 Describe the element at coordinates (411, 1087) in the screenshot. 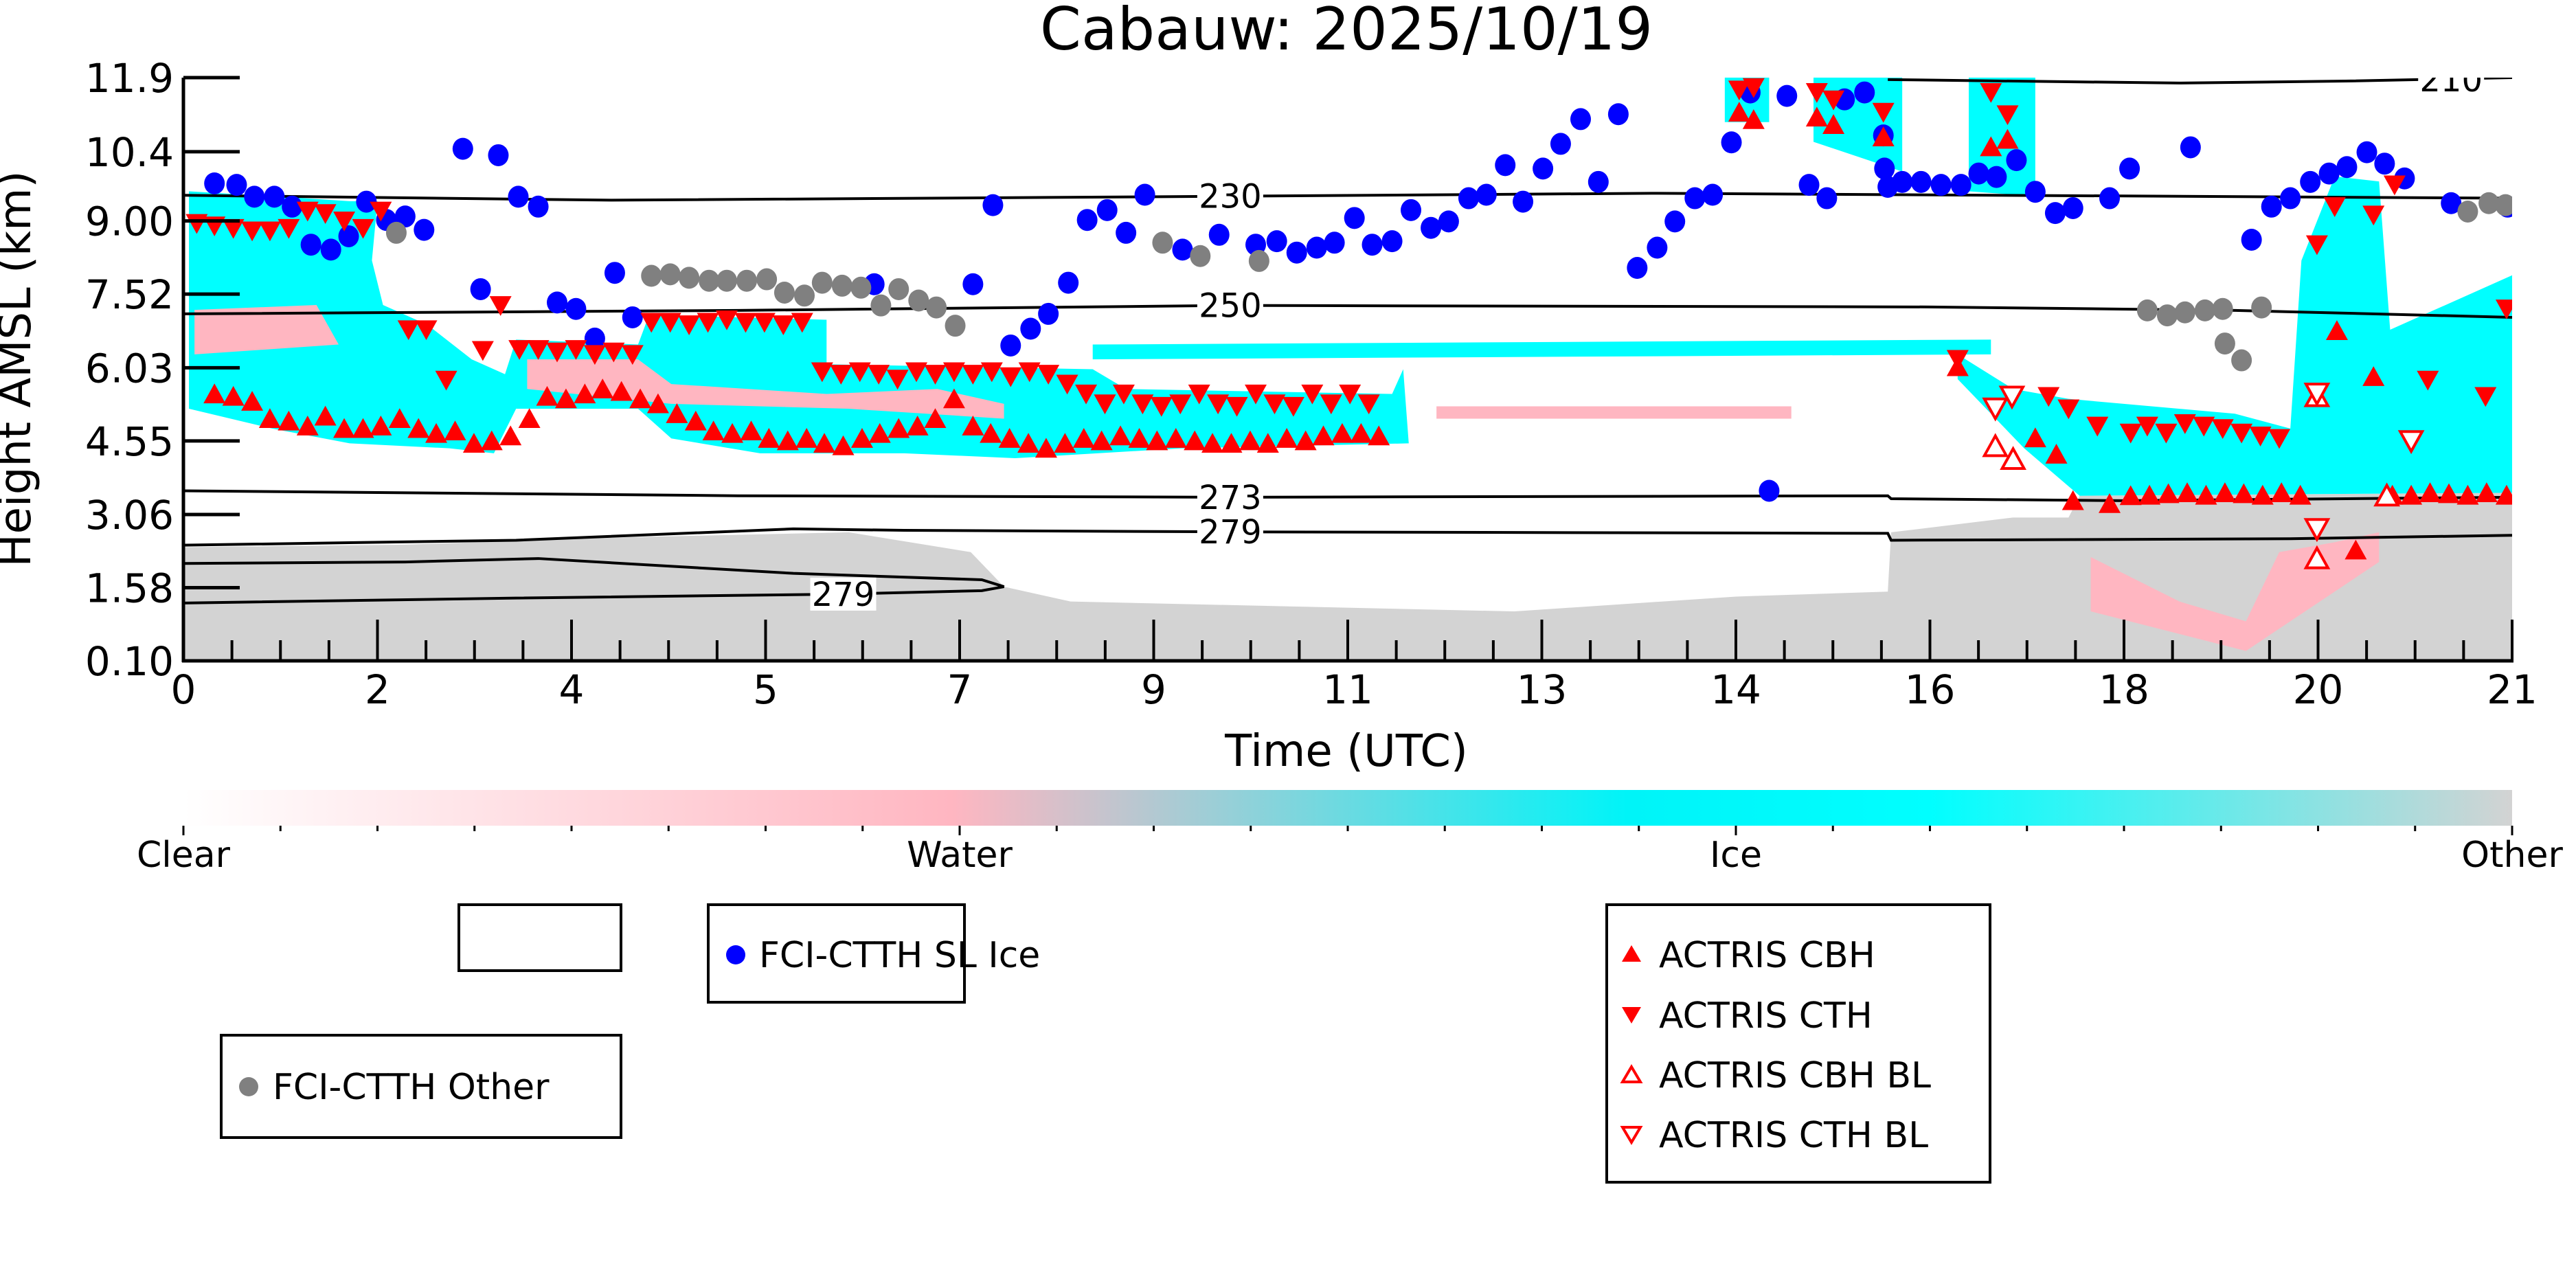

I see `legend-other-label: FCI-CTTH Other` at that location.